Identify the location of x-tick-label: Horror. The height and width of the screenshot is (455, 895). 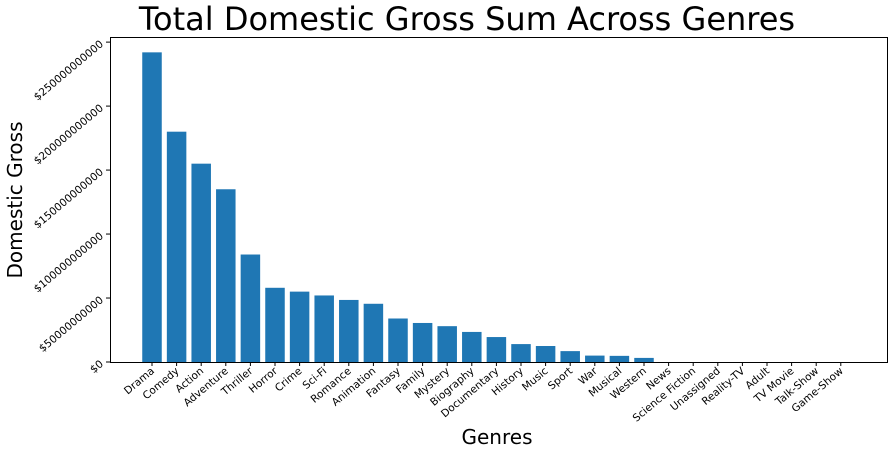
(264, 380).